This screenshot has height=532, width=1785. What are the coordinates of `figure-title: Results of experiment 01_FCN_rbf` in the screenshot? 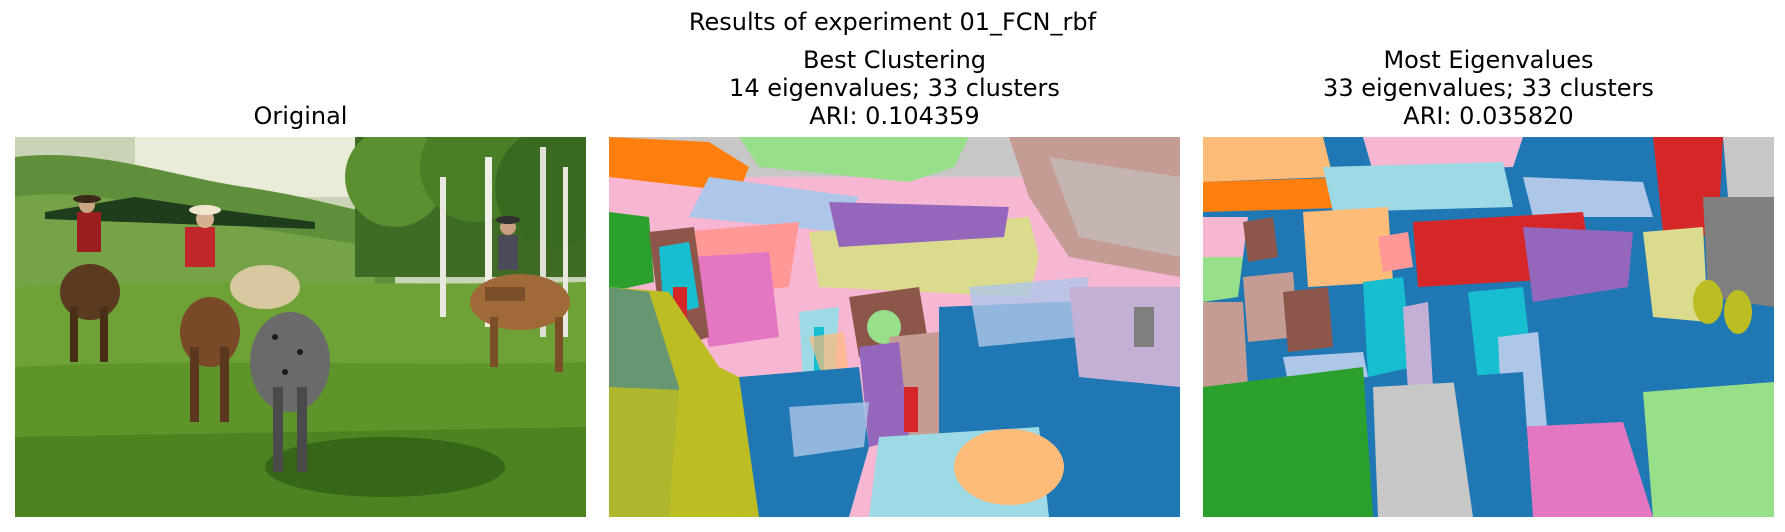 It's located at (892, 22).